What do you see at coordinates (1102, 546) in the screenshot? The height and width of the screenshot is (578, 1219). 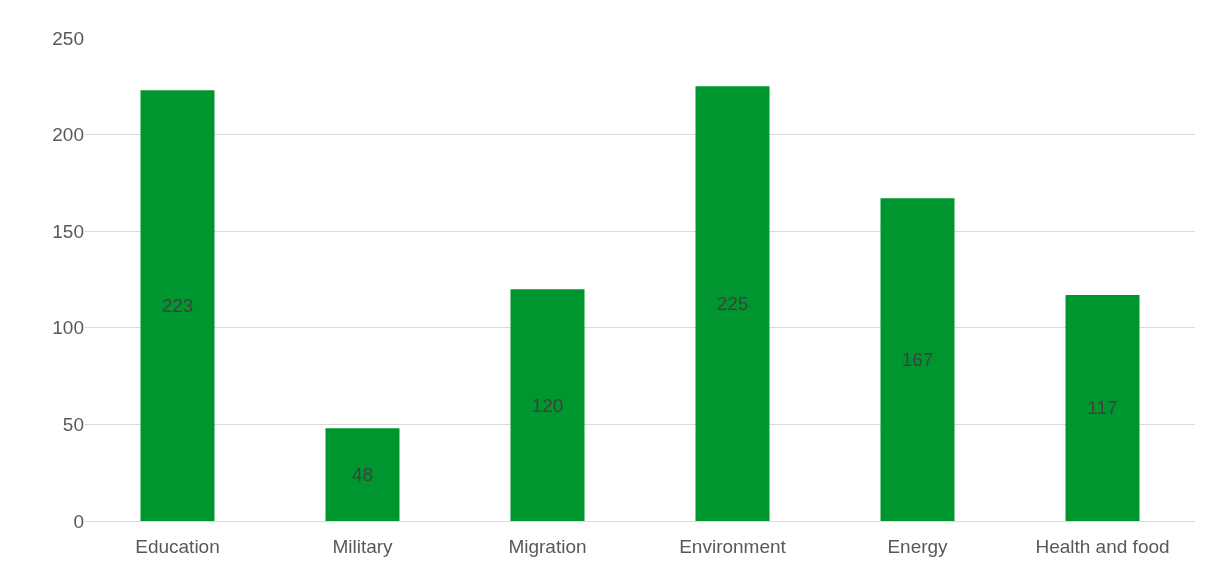 I see `x-tick-label: Health and food` at bounding box center [1102, 546].